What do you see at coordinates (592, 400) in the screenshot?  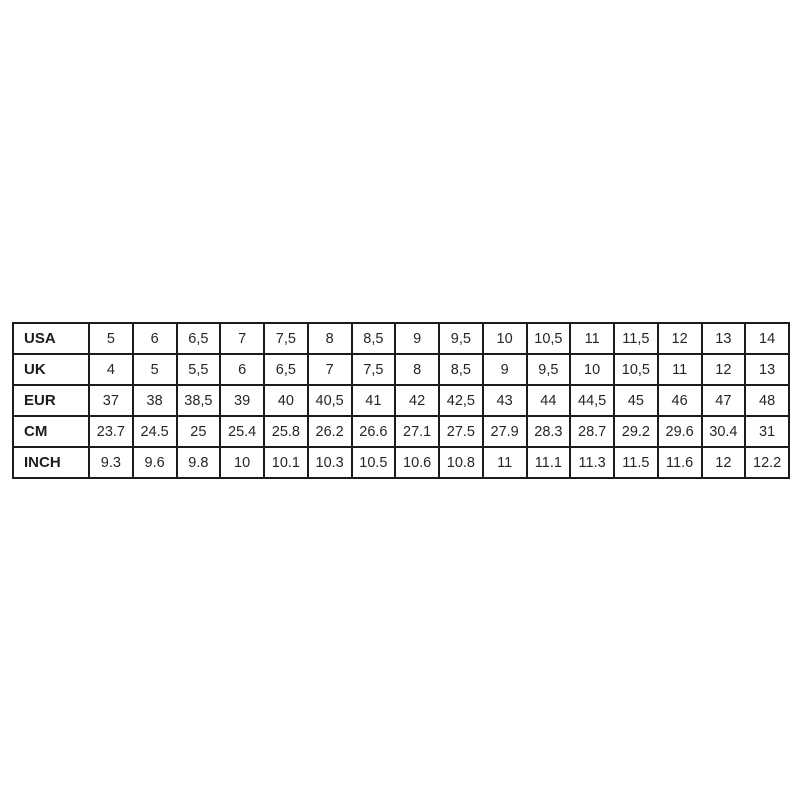 I see `size-cell: 44,5` at bounding box center [592, 400].